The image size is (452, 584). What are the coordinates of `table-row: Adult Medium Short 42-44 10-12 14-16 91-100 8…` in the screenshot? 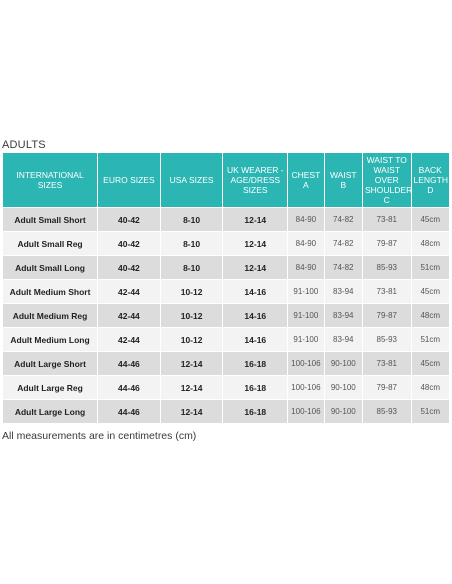 It's located at (226, 291).